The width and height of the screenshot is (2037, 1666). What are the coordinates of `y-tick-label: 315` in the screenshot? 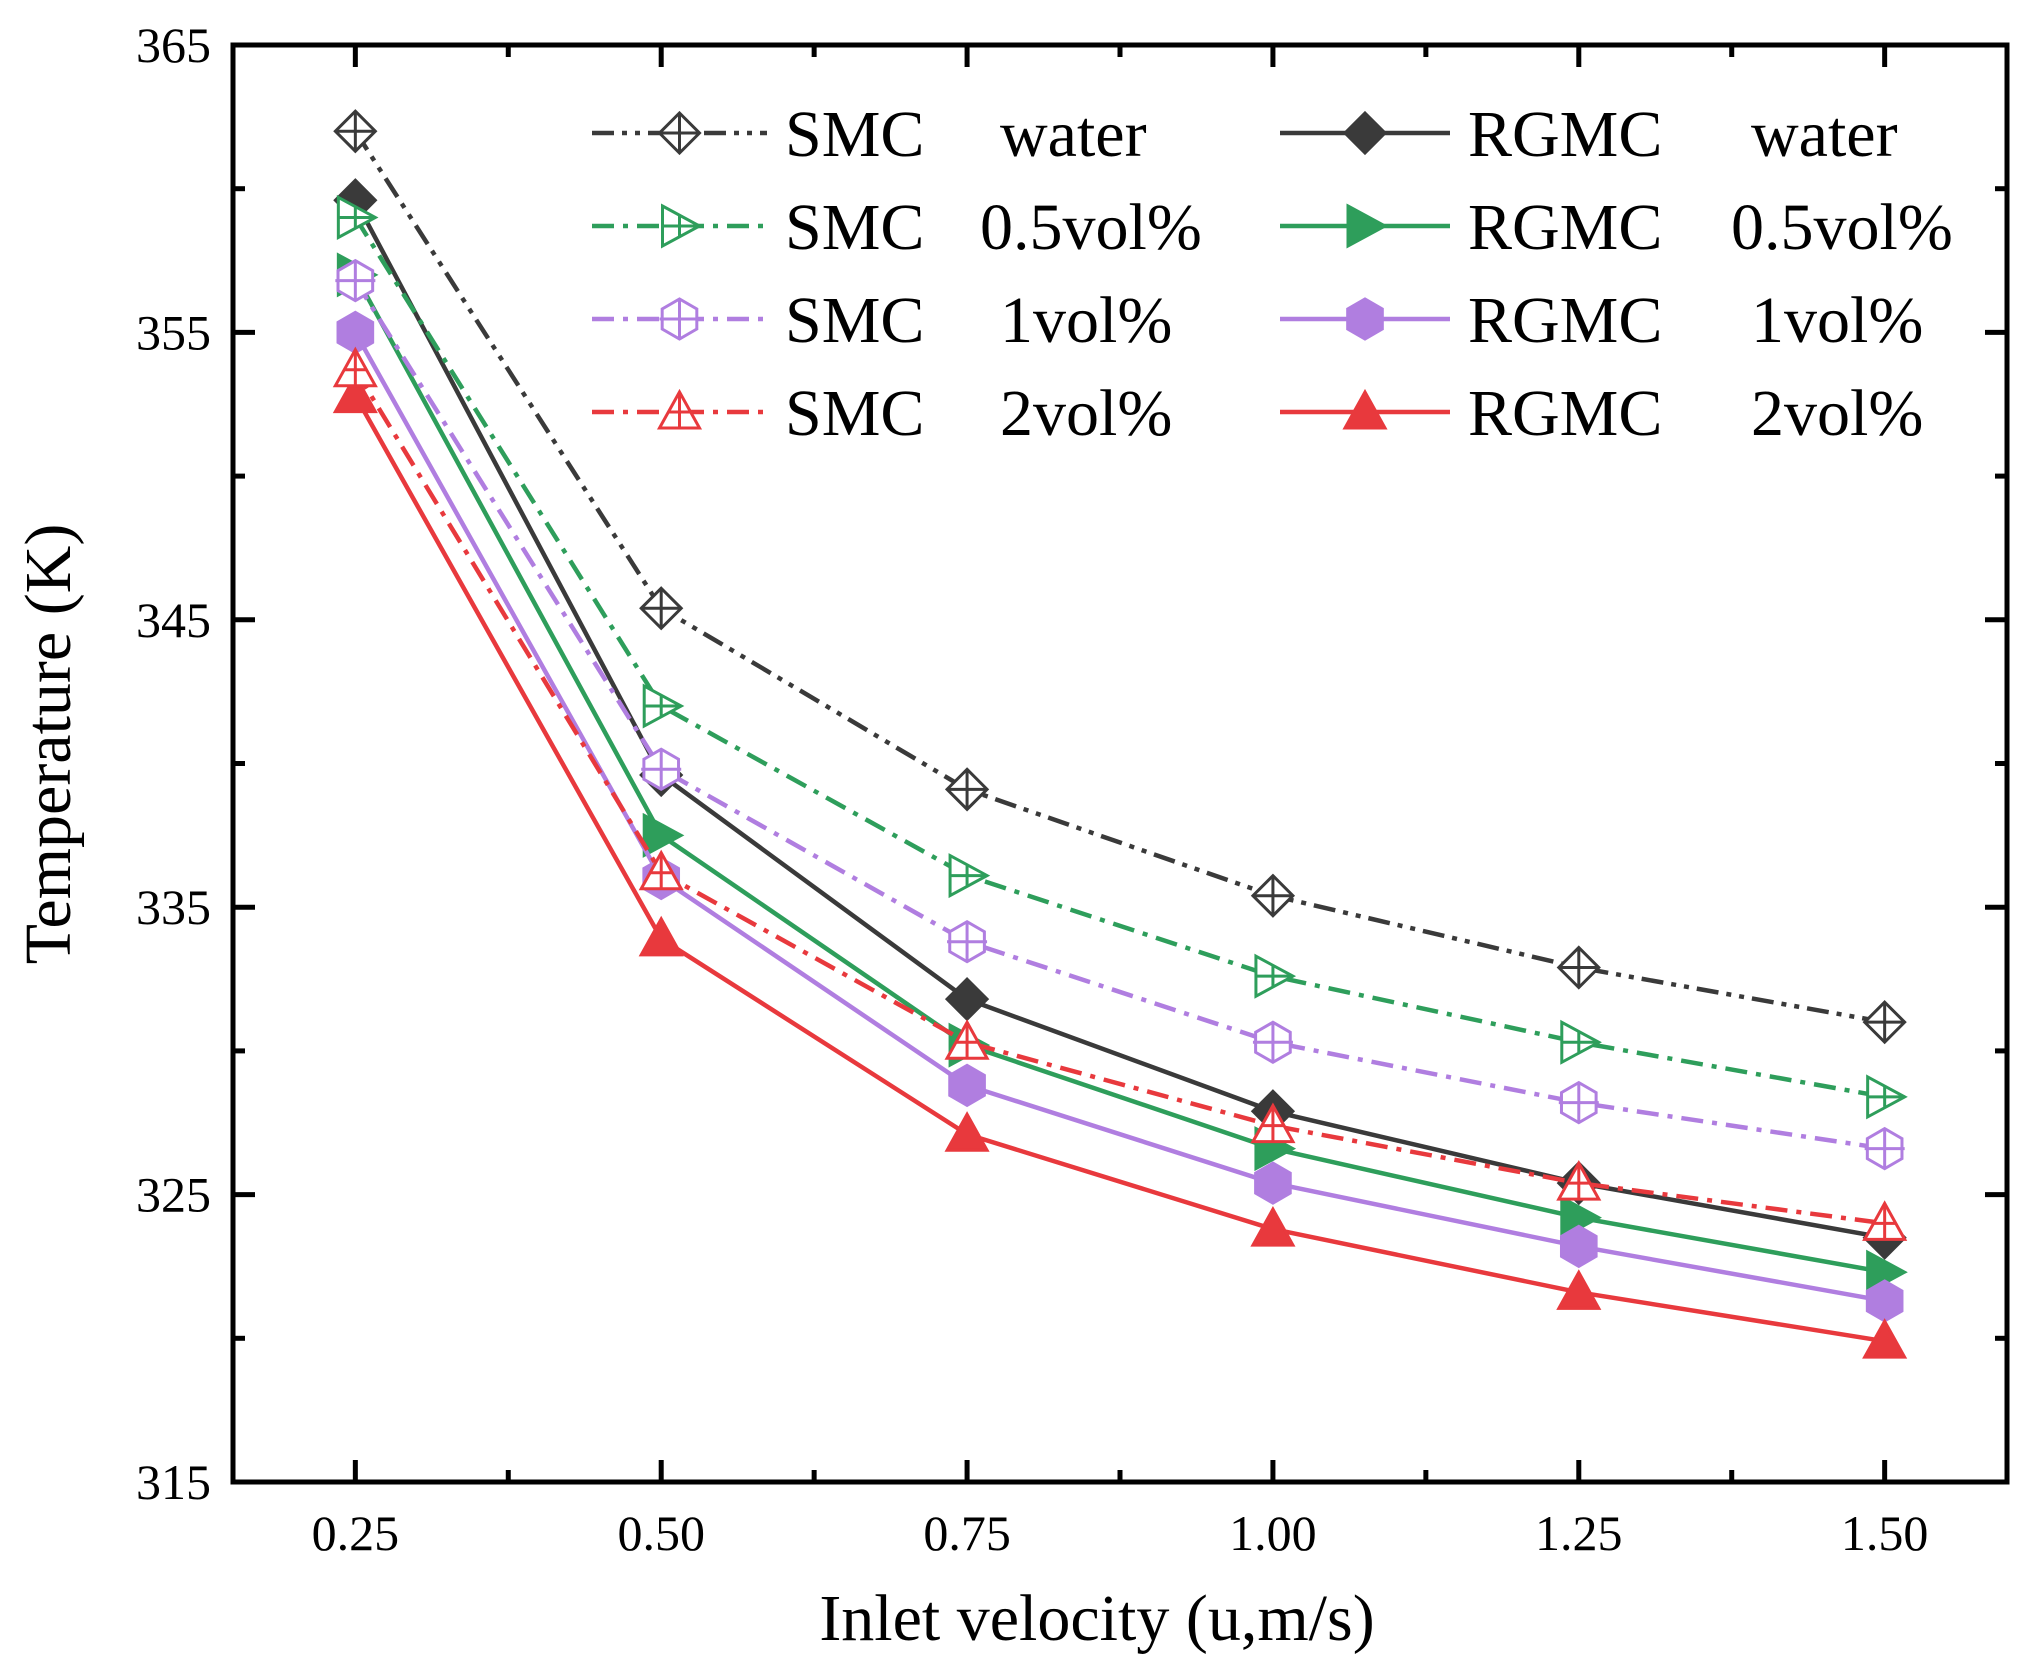 It's located at (173, 1482).